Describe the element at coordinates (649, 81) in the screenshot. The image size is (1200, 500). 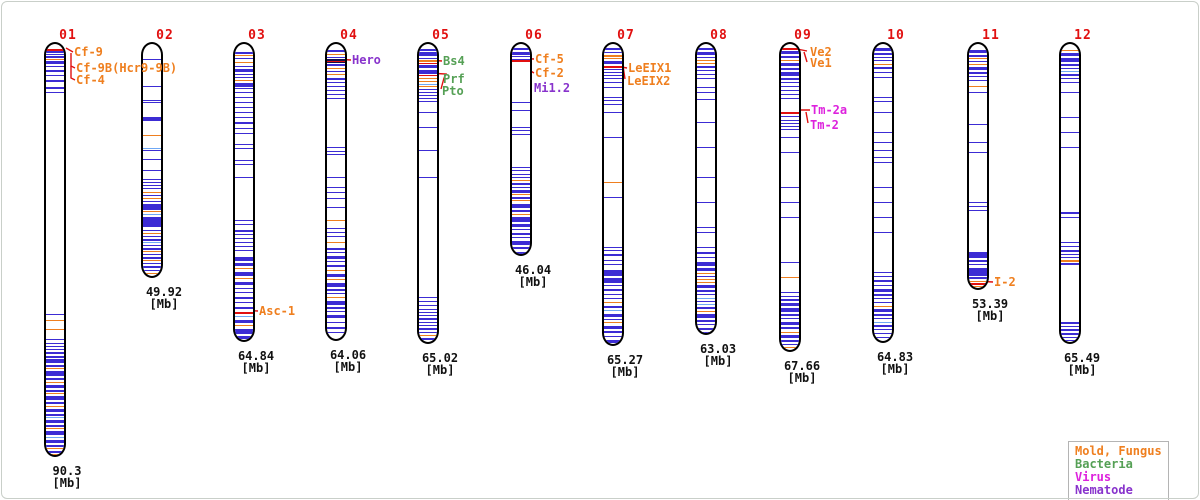
I see `gene-label-LeEIX2: LeEIX2` at that location.